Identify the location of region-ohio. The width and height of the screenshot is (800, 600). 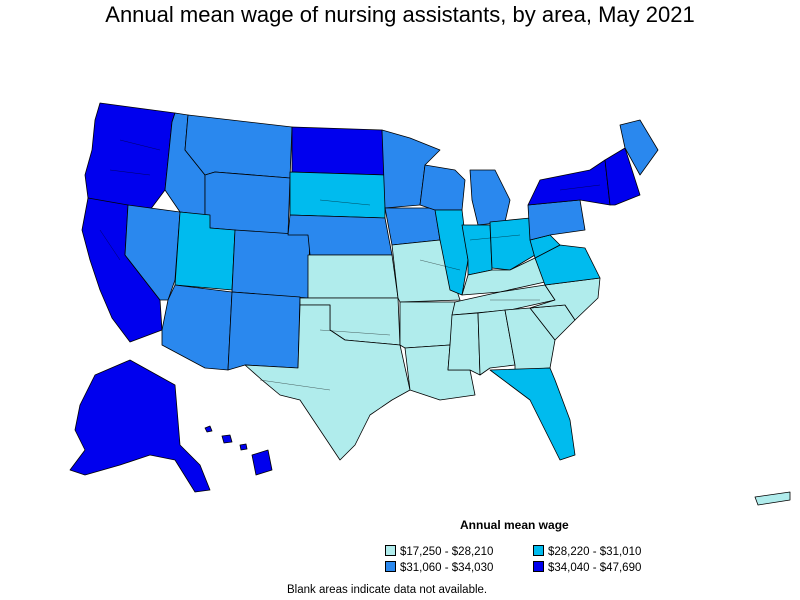
(512, 244).